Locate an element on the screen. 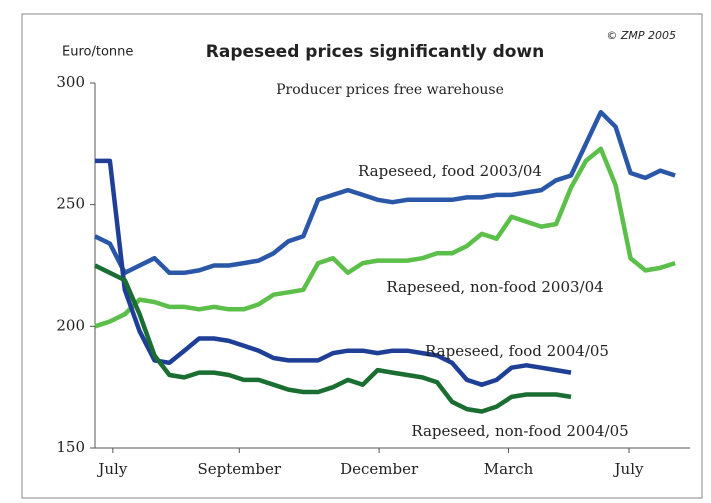 The height and width of the screenshot is (503, 711). series-label: Rapeseed, non-food 2004/05 is located at coordinates (519, 431).